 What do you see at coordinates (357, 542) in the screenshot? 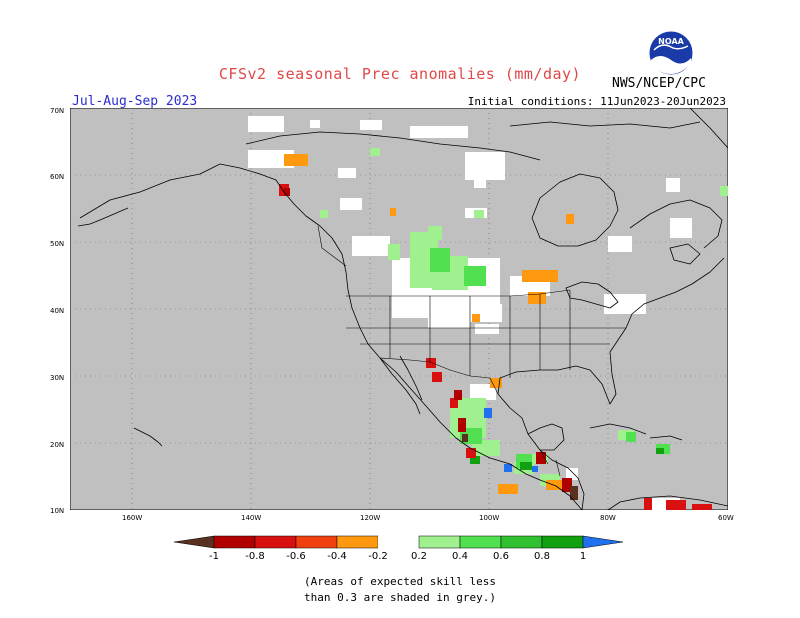
I see `colorbar-bin-m04` at bounding box center [357, 542].